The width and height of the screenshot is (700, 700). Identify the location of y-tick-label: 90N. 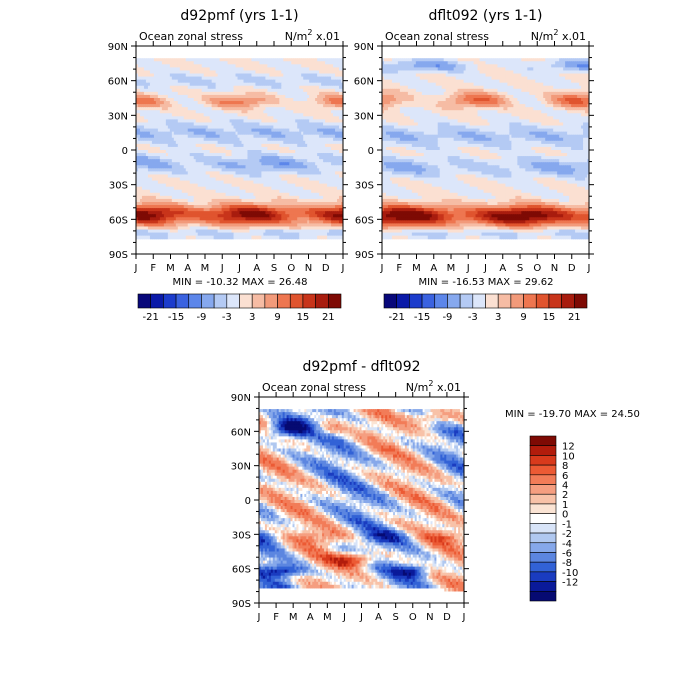
(118, 47).